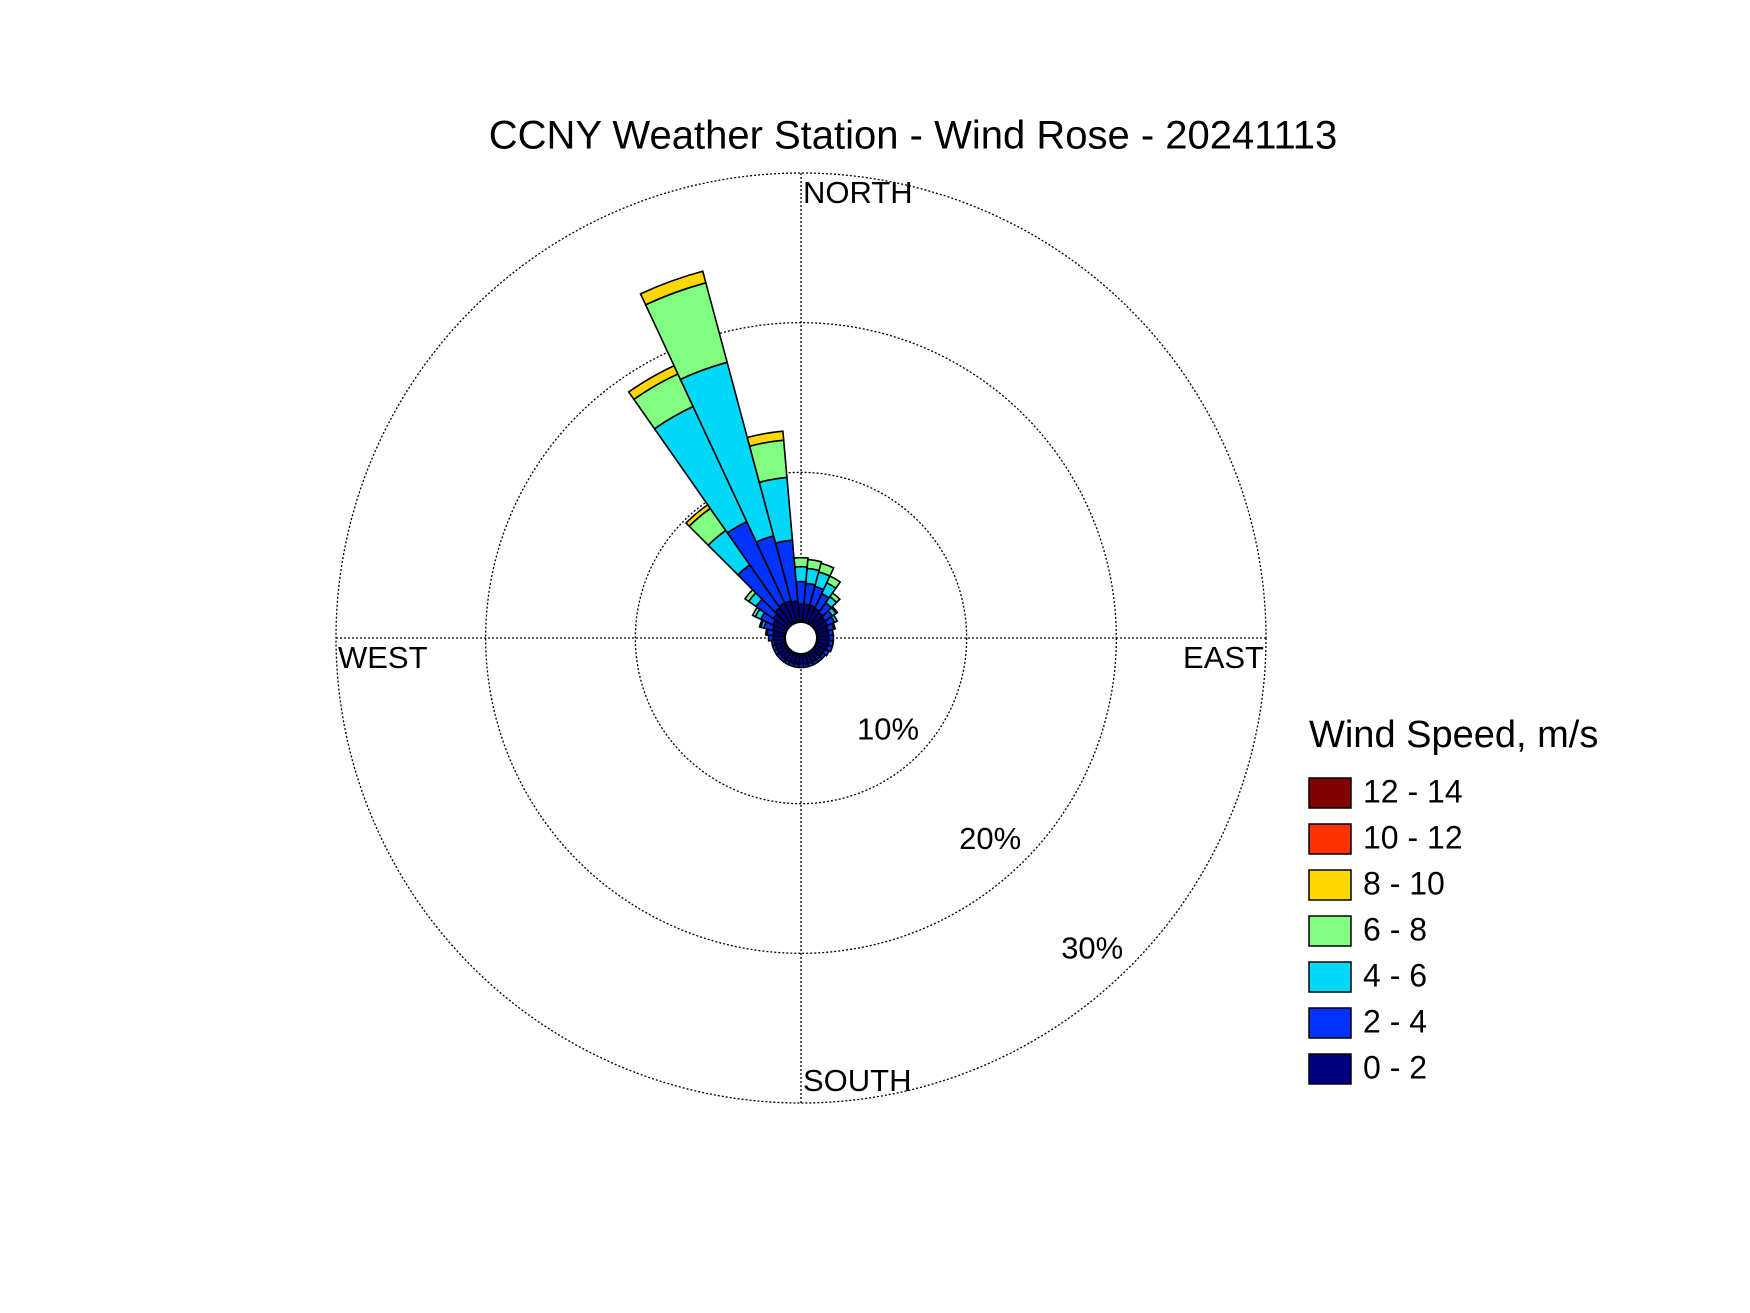 The image size is (1750, 1313). What do you see at coordinates (1413, 791) in the screenshot?
I see `legend-label: 12 - 14` at bounding box center [1413, 791].